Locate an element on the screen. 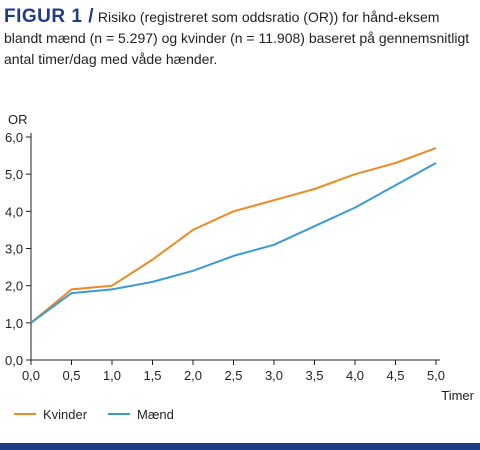 This screenshot has width=480, height=450. x-tick-label: 5,0 is located at coordinates (436, 375).